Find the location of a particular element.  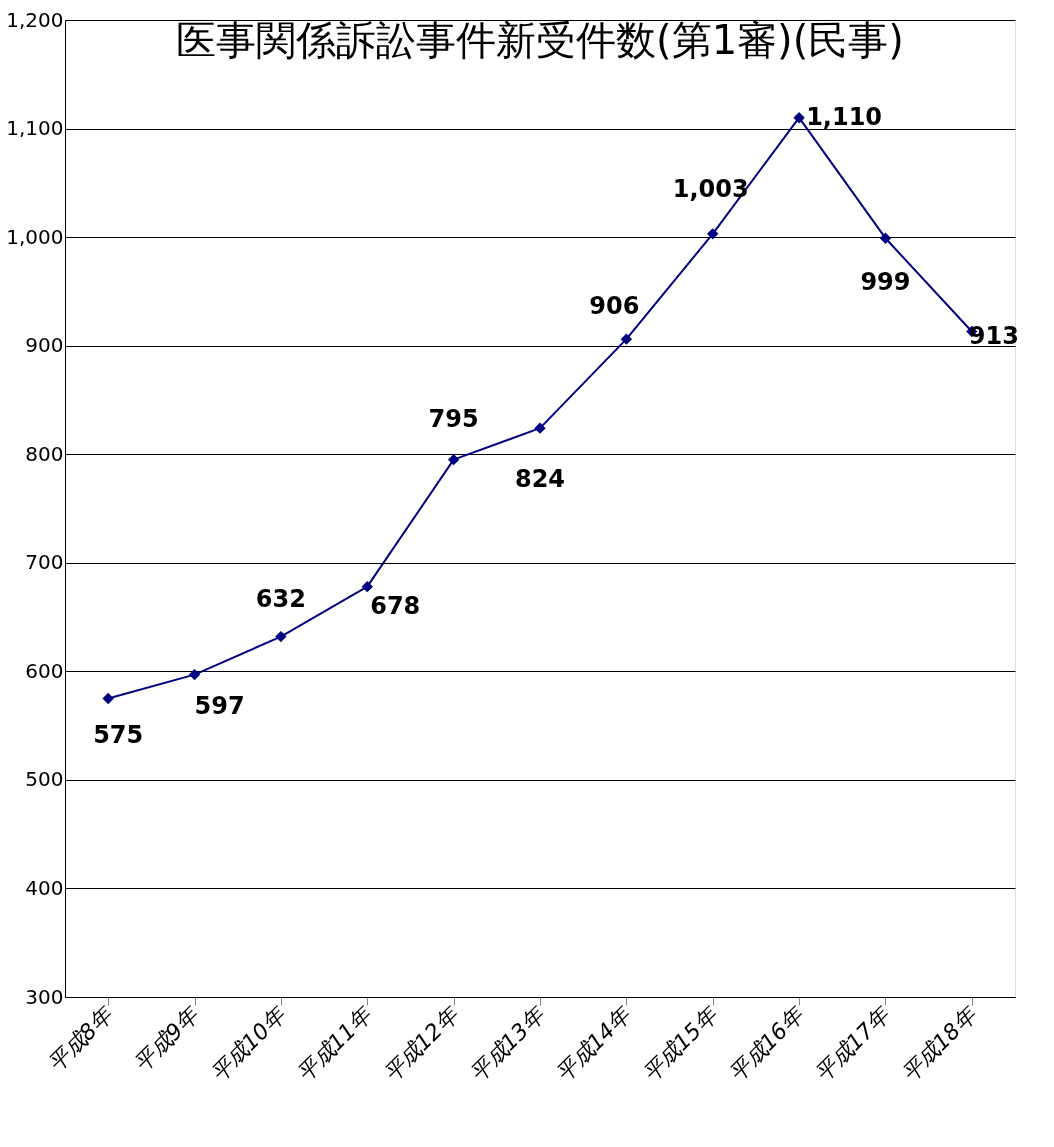

data-label: 1,110 is located at coordinates (844, 116).